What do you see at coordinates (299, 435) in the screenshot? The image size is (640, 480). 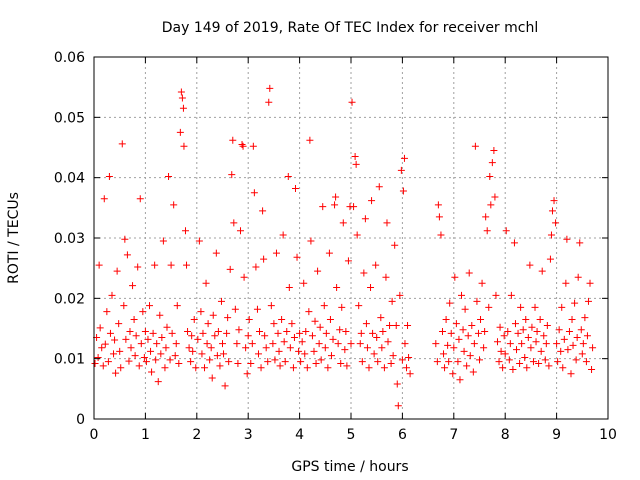 I see `x-tick-label: 4` at bounding box center [299, 435].